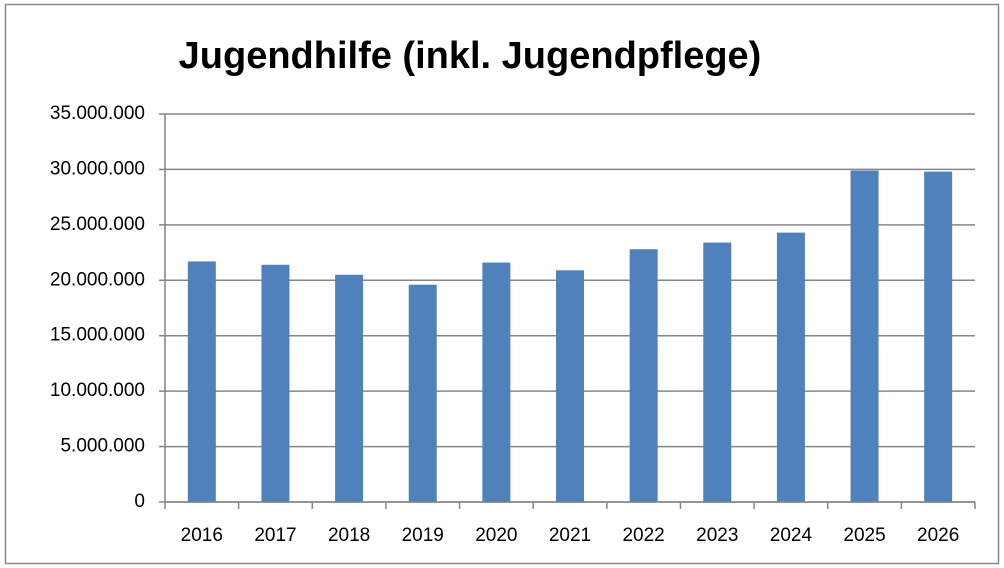  Describe the element at coordinates (275, 535) in the screenshot. I see `x-tick-label: 2017` at that location.